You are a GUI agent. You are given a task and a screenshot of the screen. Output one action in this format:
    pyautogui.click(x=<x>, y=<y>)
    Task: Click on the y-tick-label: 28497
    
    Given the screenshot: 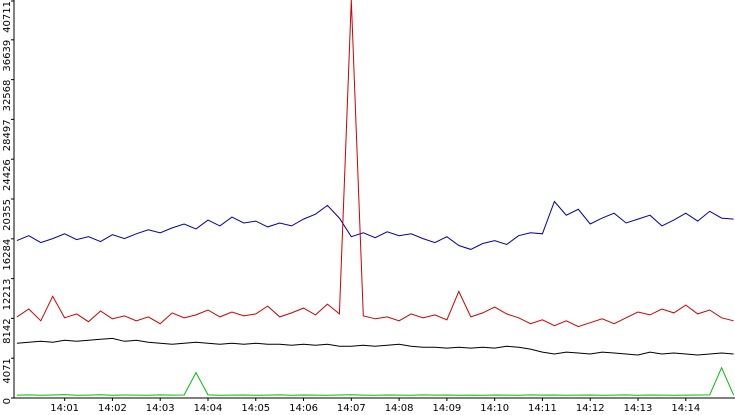 What is the action you would take?
    pyautogui.click(x=7, y=135)
    